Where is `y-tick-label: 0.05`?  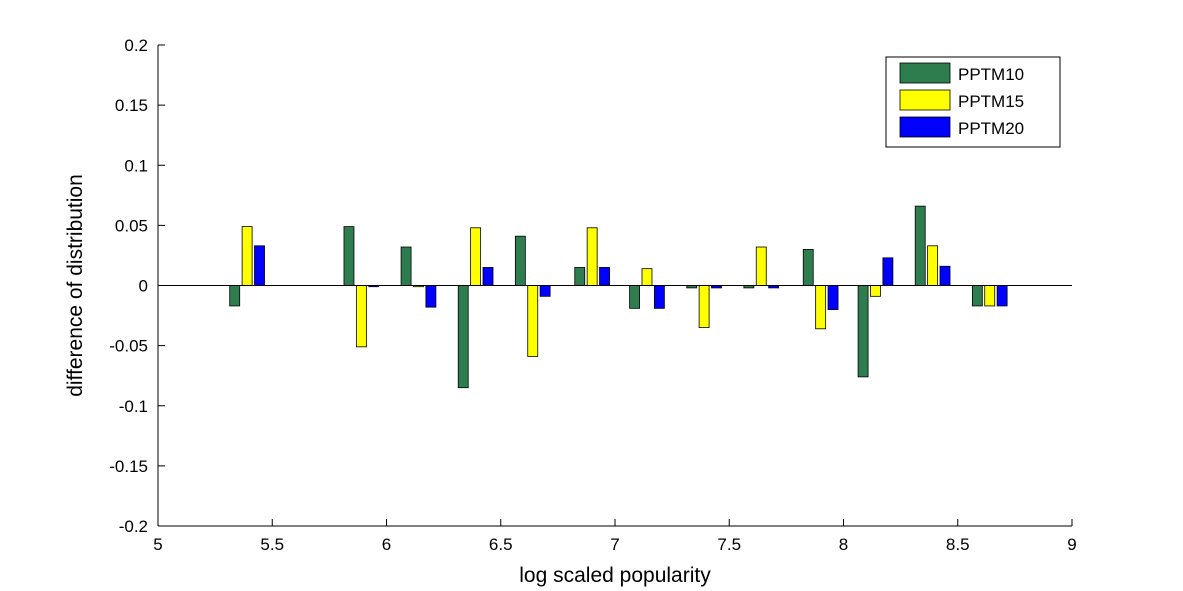
y-tick-label: 0.05 is located at coordinates (131, 225).